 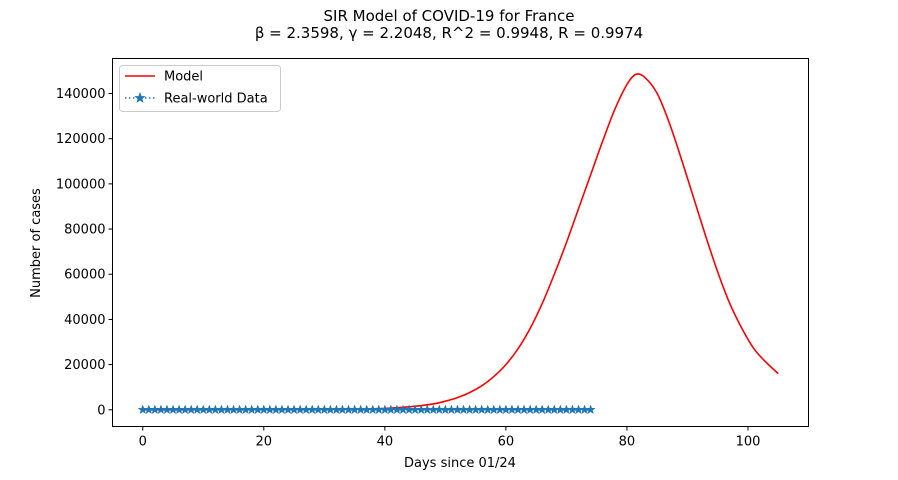 I want to click on y-tick-label: 140000, so click(x=81, y=94).